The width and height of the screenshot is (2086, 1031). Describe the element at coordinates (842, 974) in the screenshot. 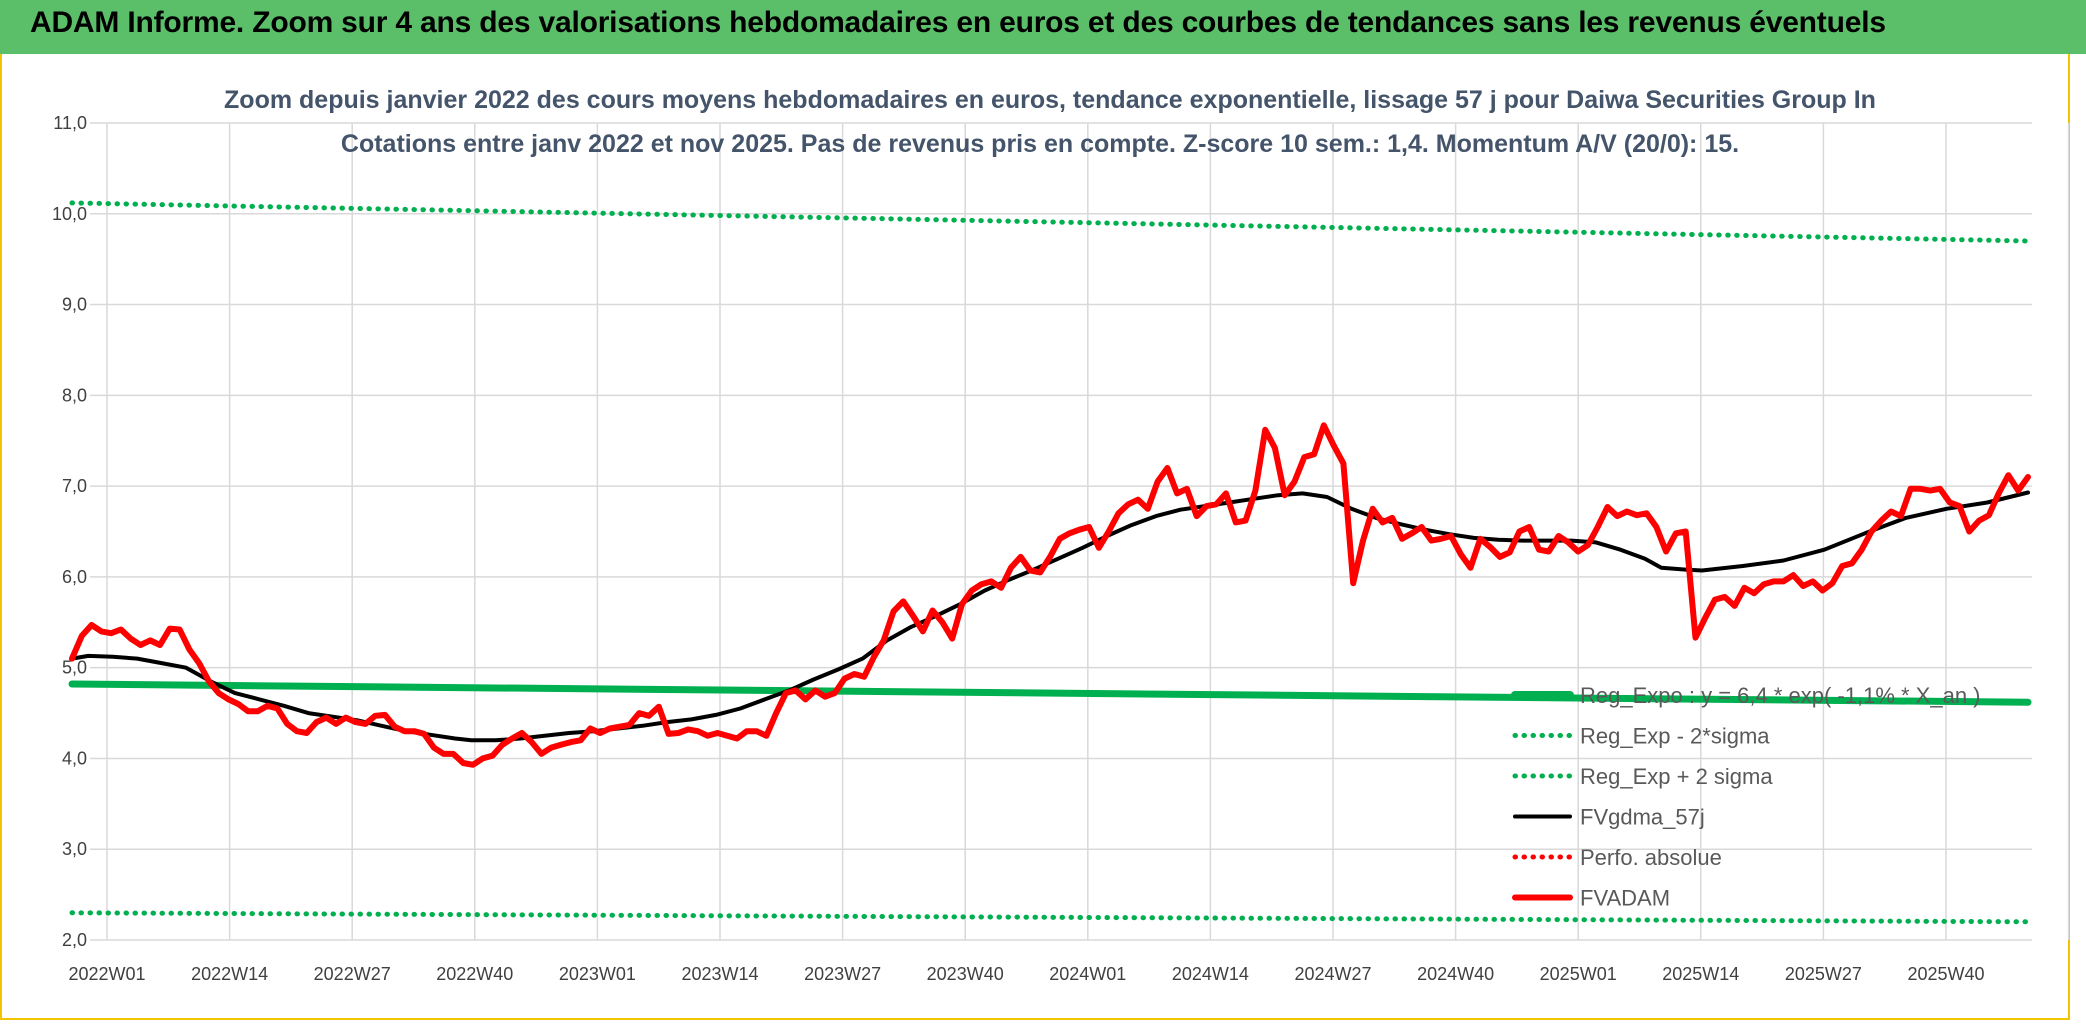

I see `x-tick-label: 2023W27` at that location.